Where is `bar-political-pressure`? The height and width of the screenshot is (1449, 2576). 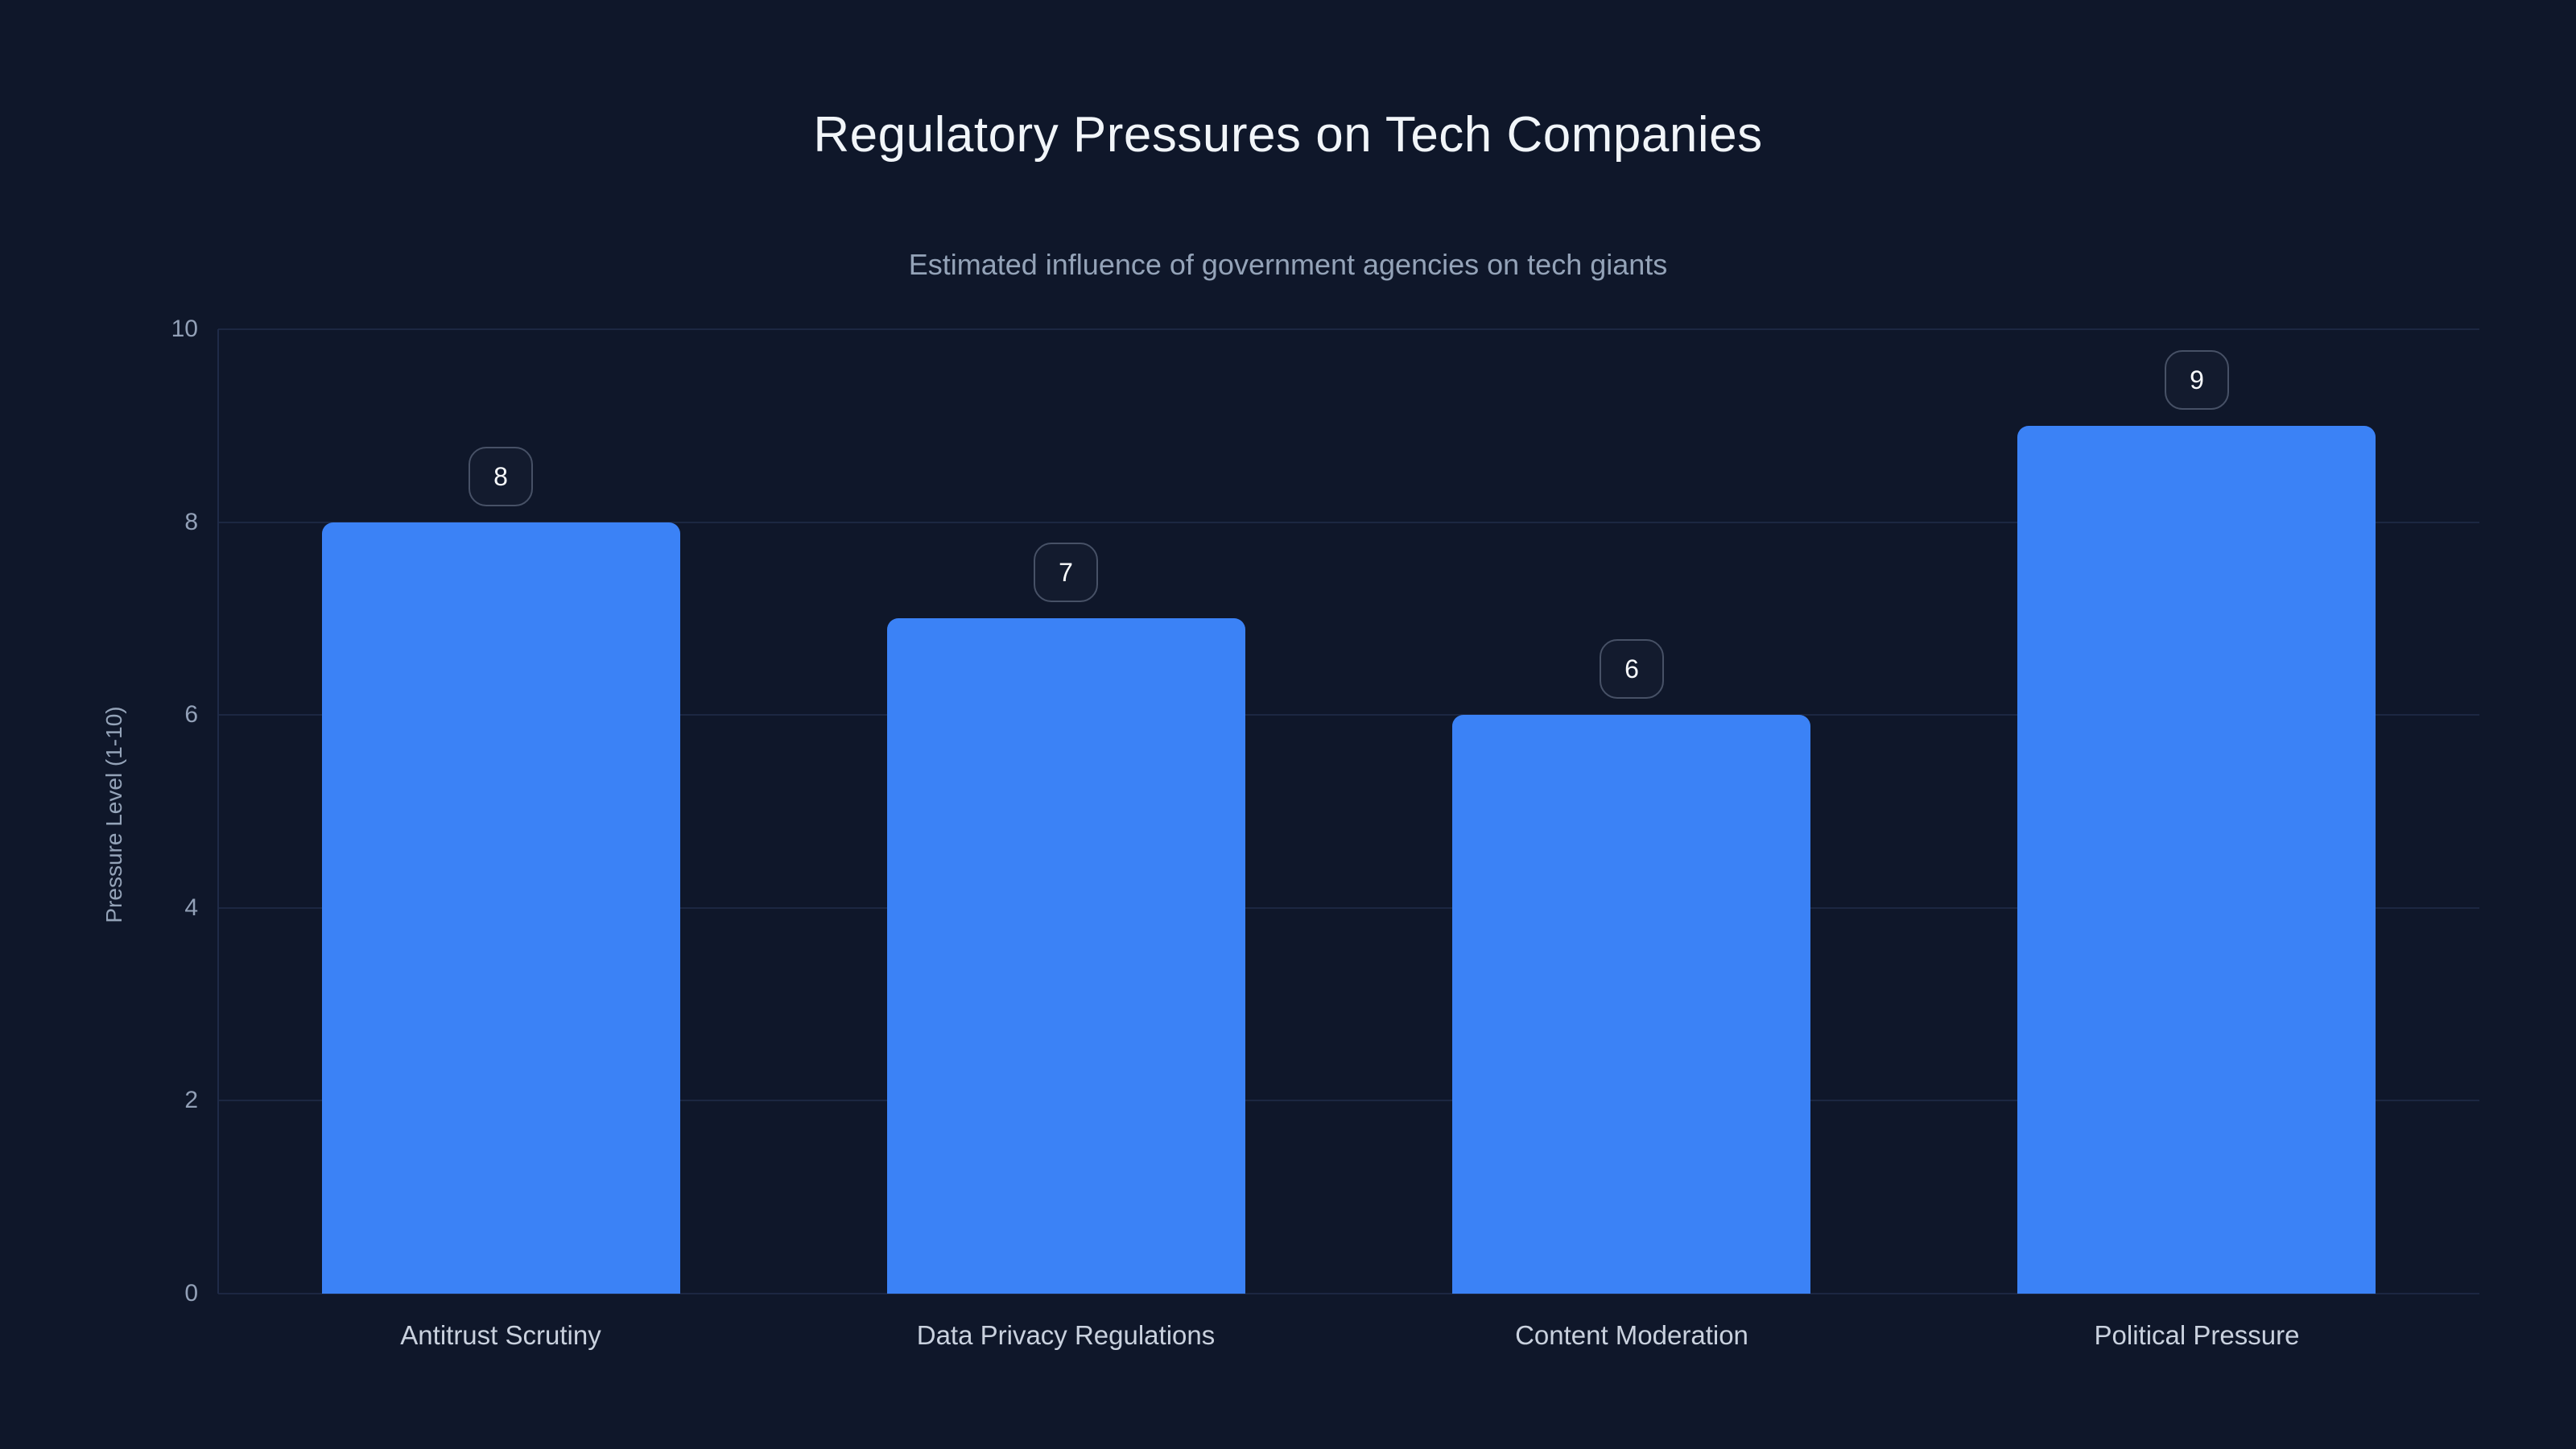 bar-political-pressure is located at coordinates (2196, 860).